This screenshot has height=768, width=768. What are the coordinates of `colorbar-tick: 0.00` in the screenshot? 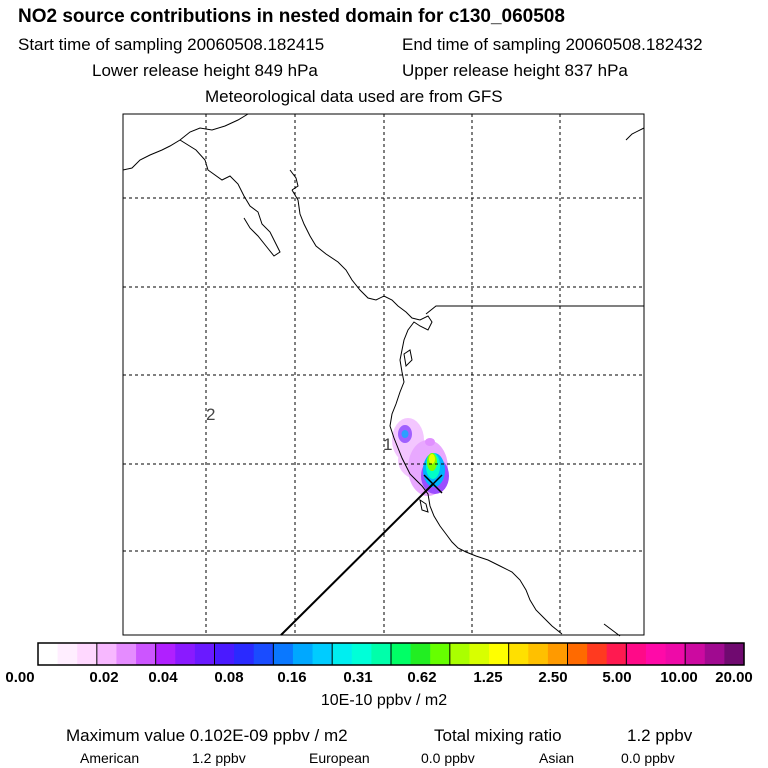 It's located at (20, 677).